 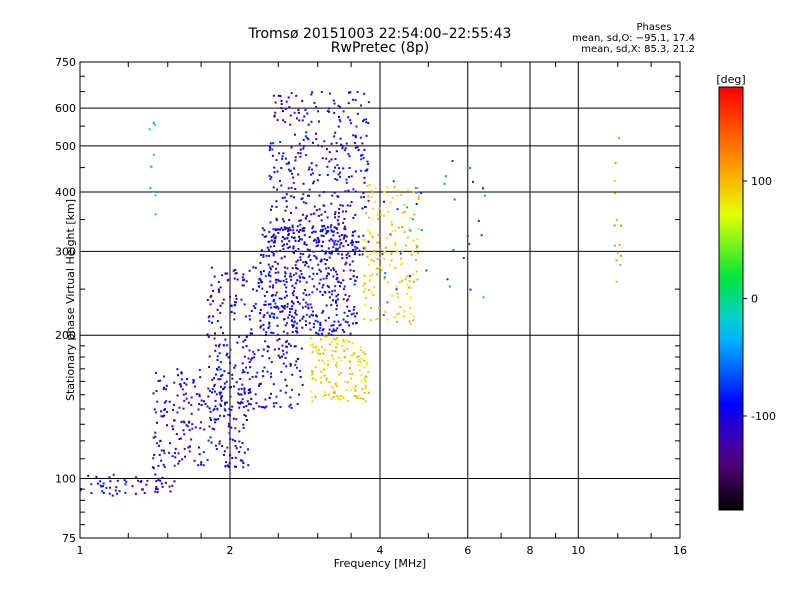 What do you see at coordinates (638, 49) in the screenshot?
I see `phases-x-stats: mean, sd,X: 85.3, 21.2` at bounding box center [638, 49].